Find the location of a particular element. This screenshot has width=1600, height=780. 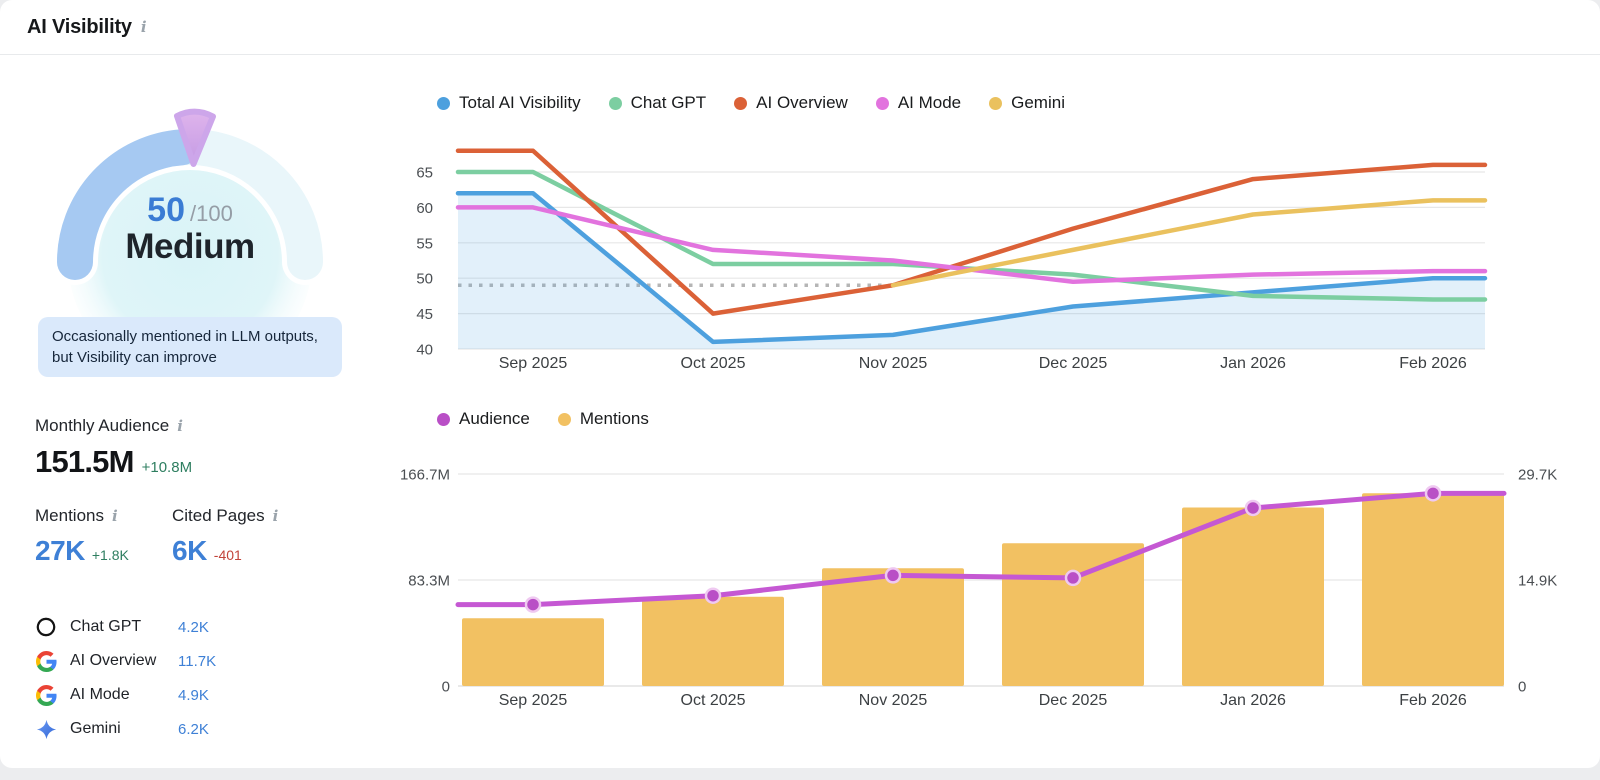

legend-item-ai-overview: AI Overview is located at coordinates (791, 103).